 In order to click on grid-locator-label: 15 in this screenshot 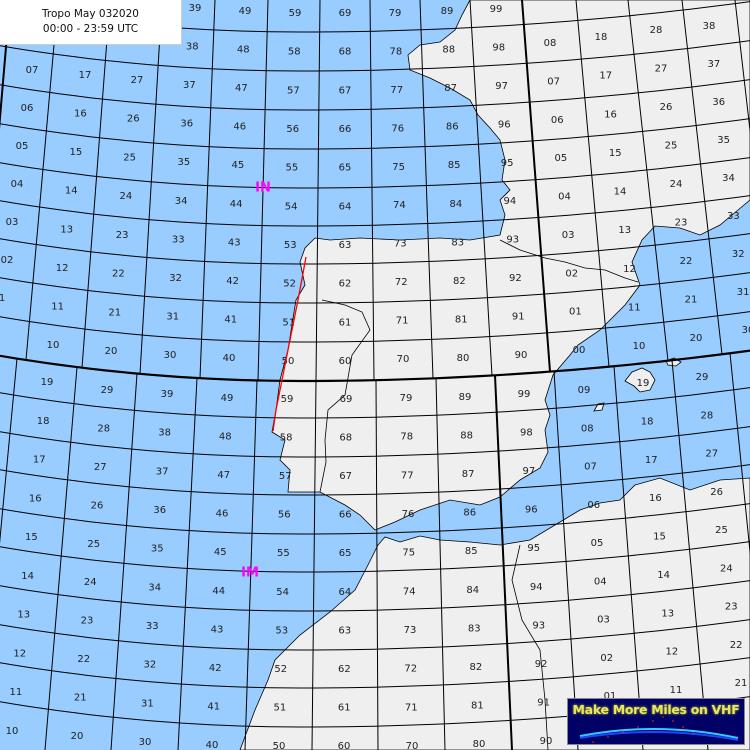, I will do `click(31, 537)`.